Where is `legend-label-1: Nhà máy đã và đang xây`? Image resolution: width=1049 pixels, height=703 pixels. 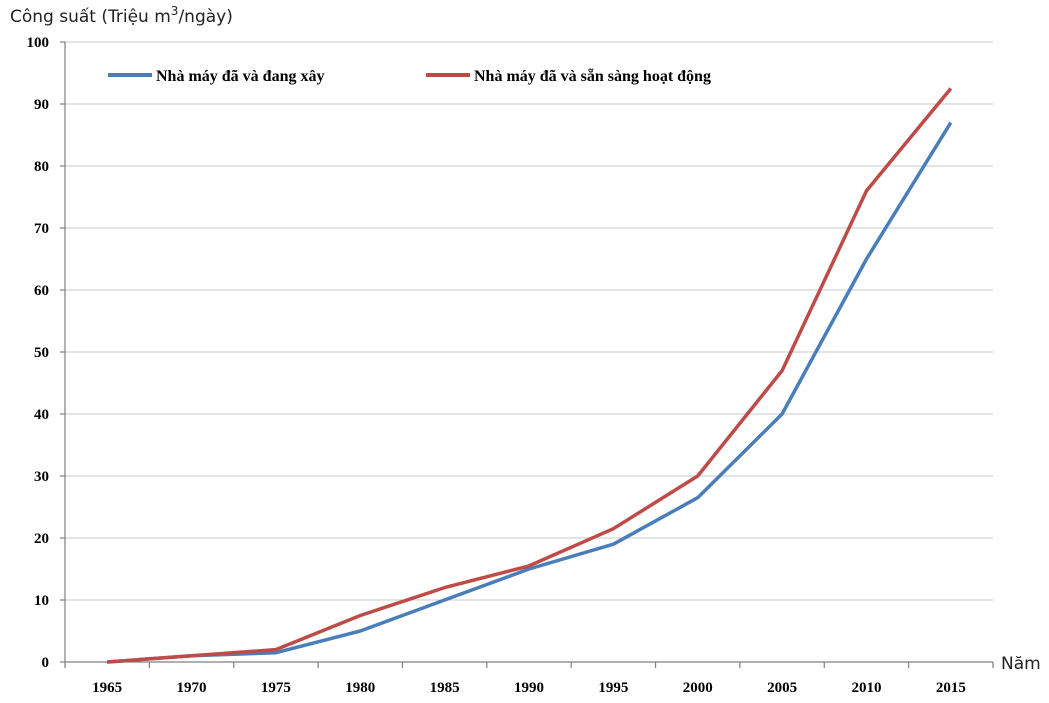
legend-label-1: Nhà máy đã và đang xây is located at coordinates (240, 76).